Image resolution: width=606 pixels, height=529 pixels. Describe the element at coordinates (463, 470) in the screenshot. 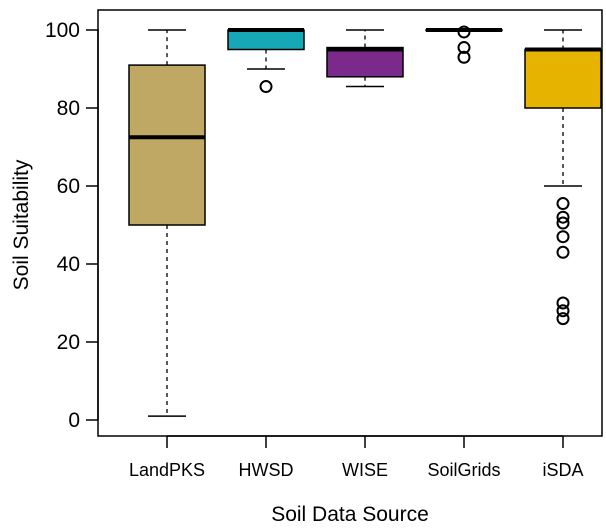

I see `x-tick-label: SoilGrids` at that location.